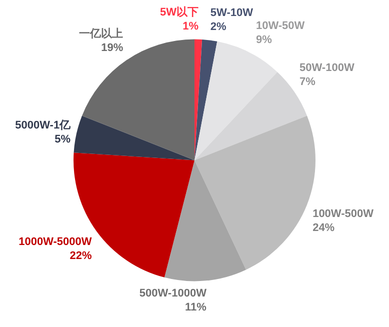 This screenshot has height=327, width=389. What do you see at coordinates (62, 140) in the screenshot?
I see `data-label: 5%` at bounding box center [62, 140].